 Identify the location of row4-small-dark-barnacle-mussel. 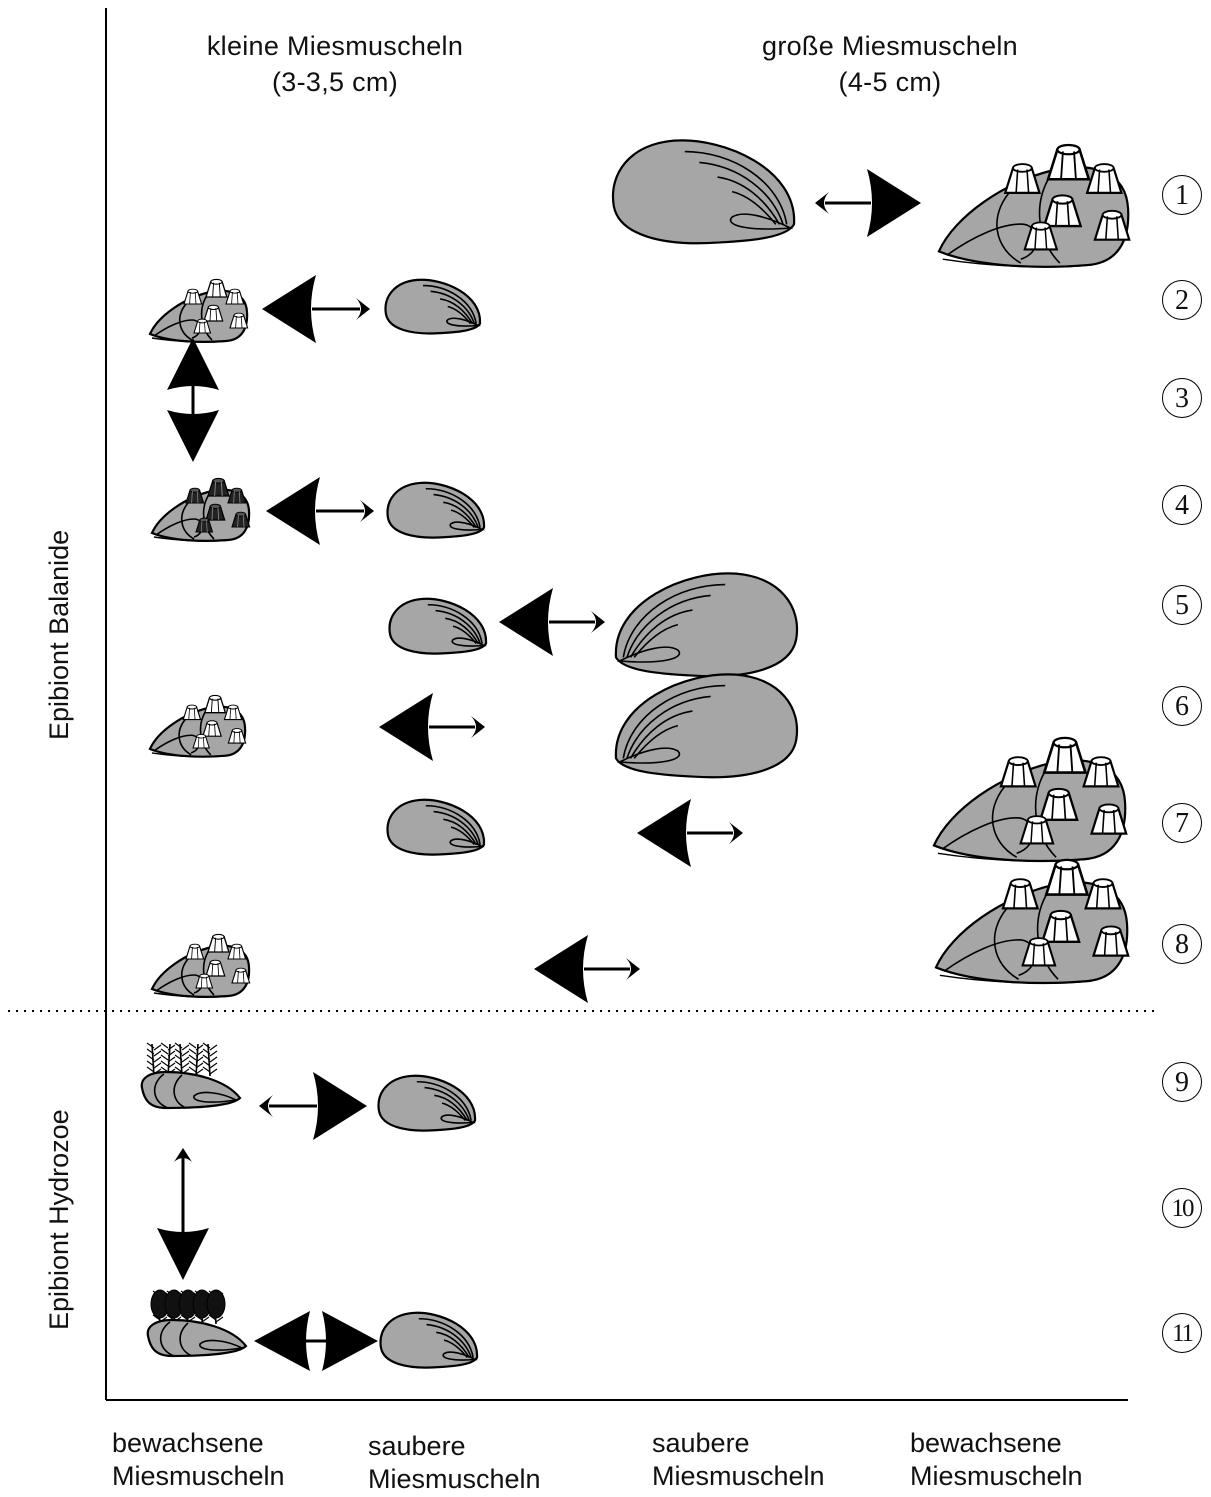
(200, 509).